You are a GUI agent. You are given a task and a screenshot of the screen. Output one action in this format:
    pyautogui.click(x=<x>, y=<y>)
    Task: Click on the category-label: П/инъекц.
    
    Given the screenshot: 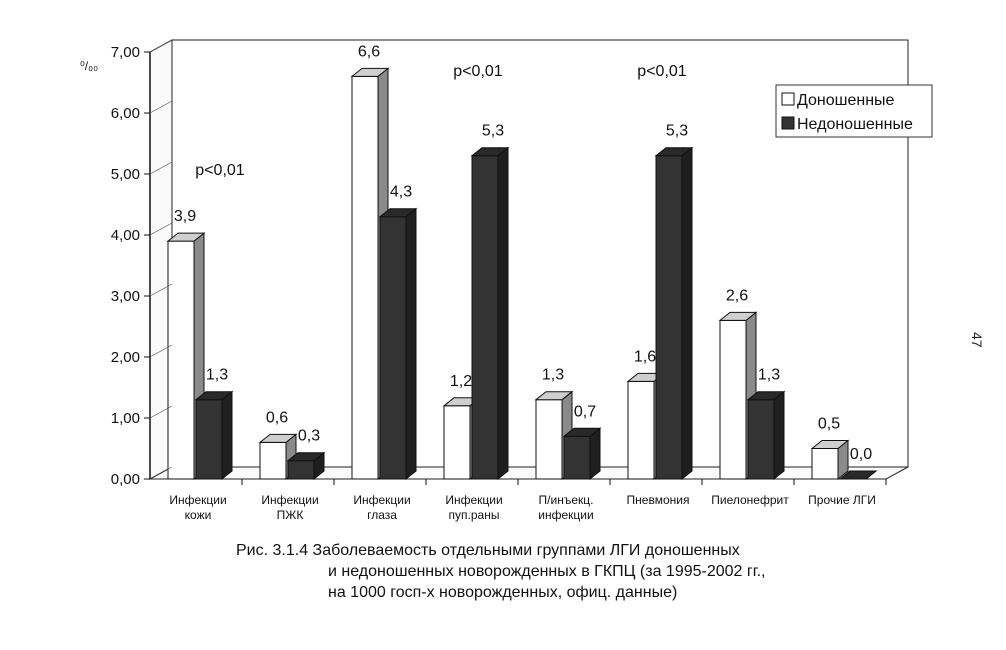 What is the action you would take?
    pyautogui.click(x=566, y=500)
    